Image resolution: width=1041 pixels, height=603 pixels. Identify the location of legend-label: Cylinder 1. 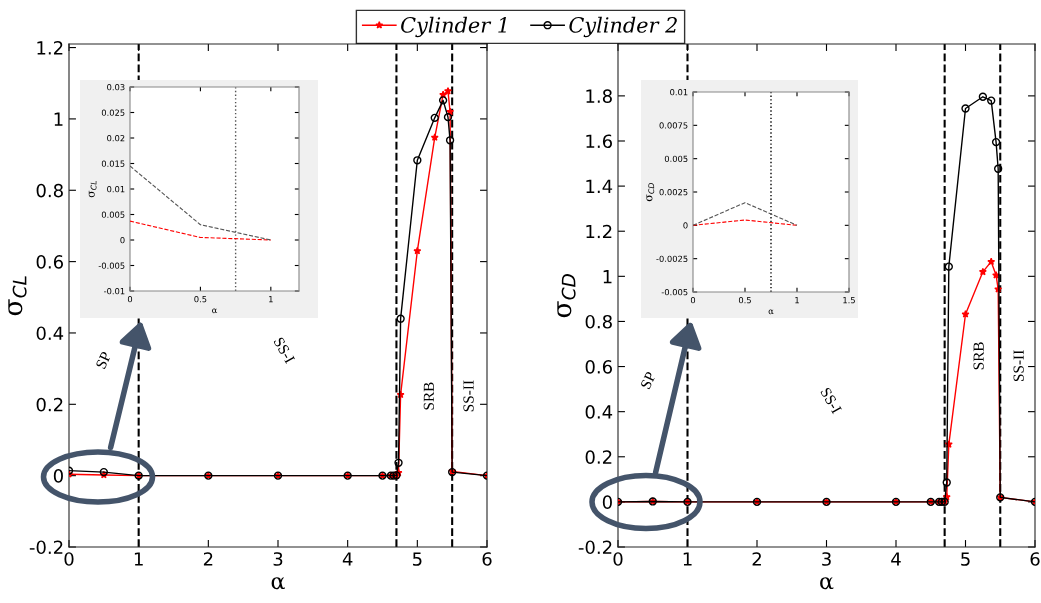
(453, 27).